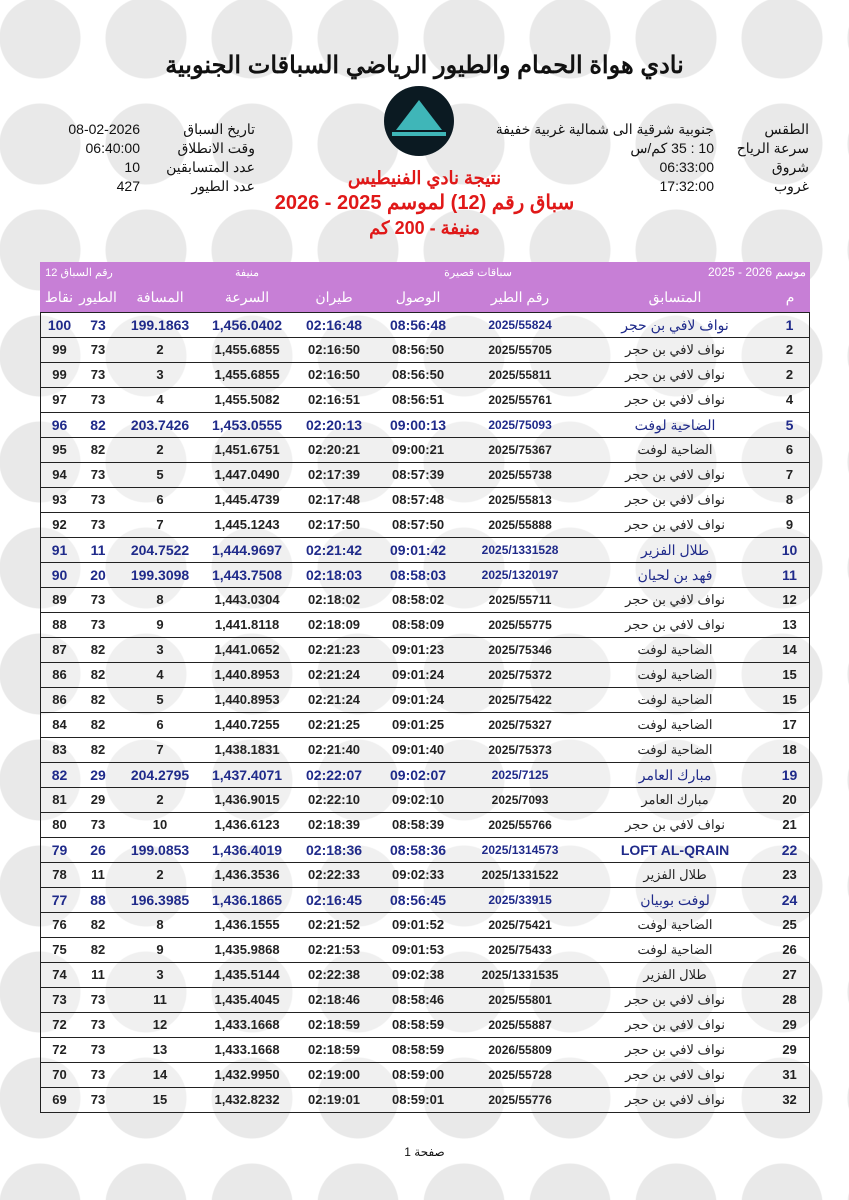 The height and width of the screenshot is (1200, 849). Describe the element at coordinates (790, 924) in the screenshot. I see `rank-cell: 25` at that location.